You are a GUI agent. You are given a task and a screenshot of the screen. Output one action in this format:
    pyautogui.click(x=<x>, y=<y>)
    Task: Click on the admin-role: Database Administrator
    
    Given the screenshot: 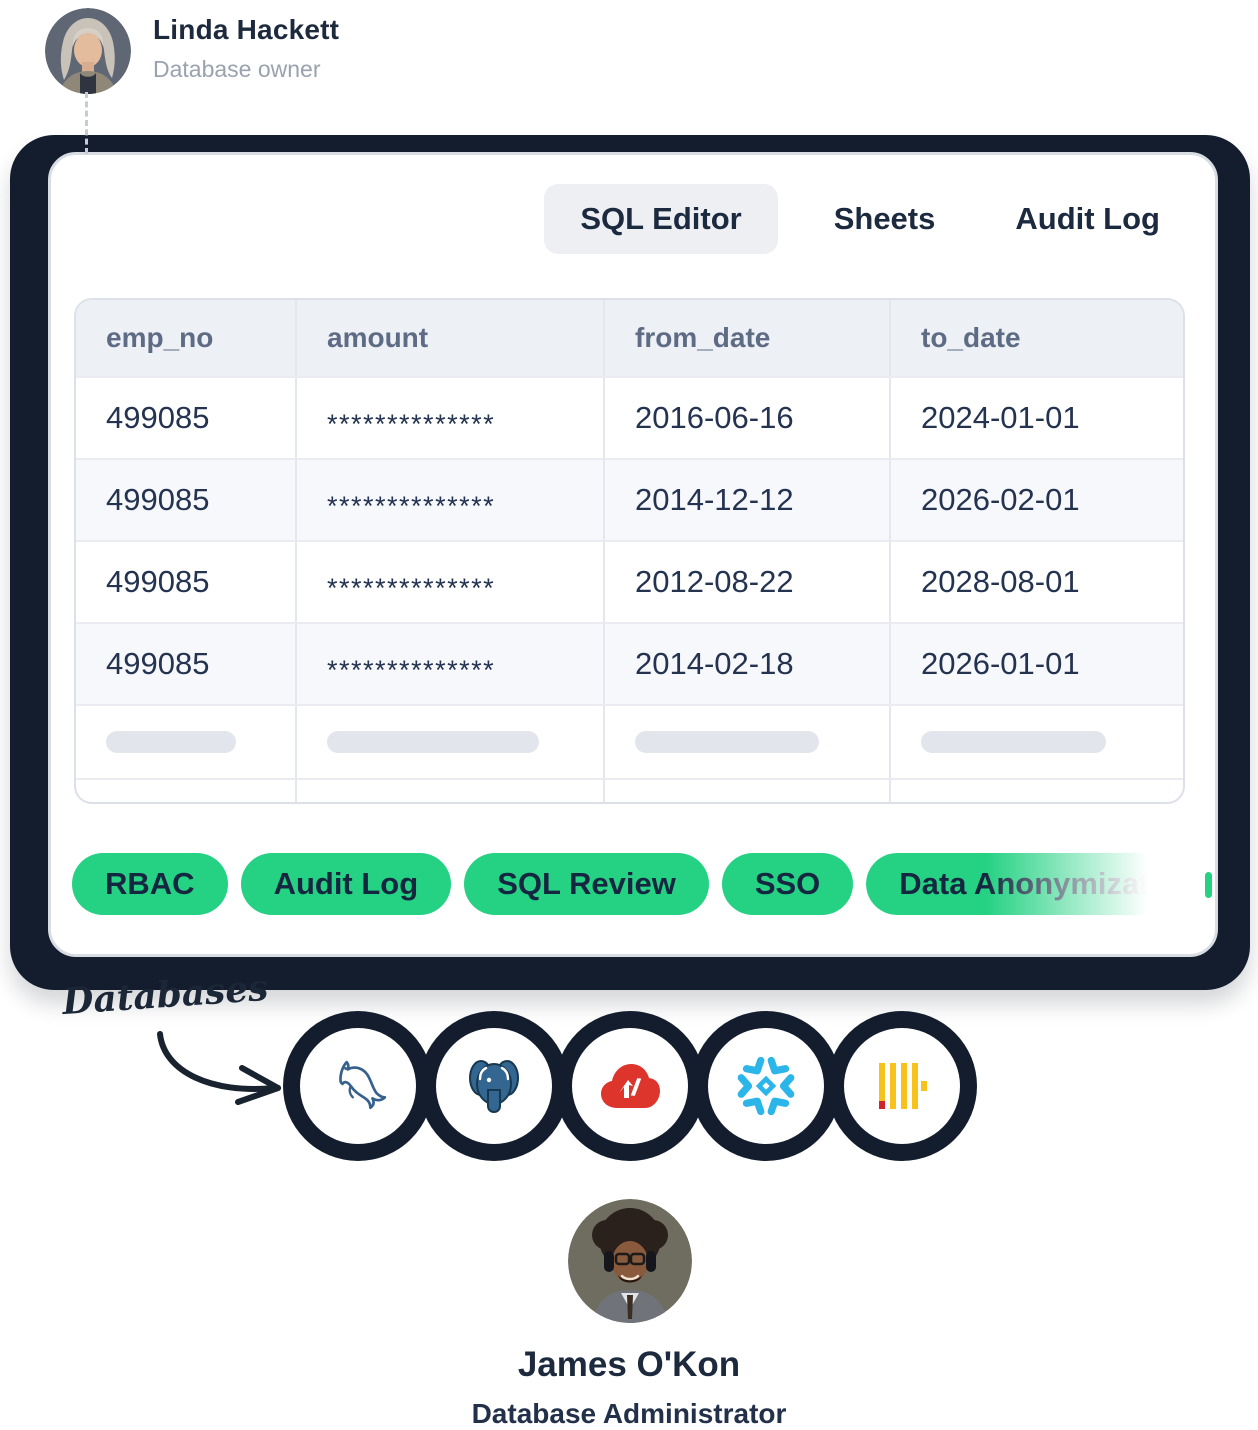 What is the action you would take?
    pyautogui.click(x=629, y=1413)
    